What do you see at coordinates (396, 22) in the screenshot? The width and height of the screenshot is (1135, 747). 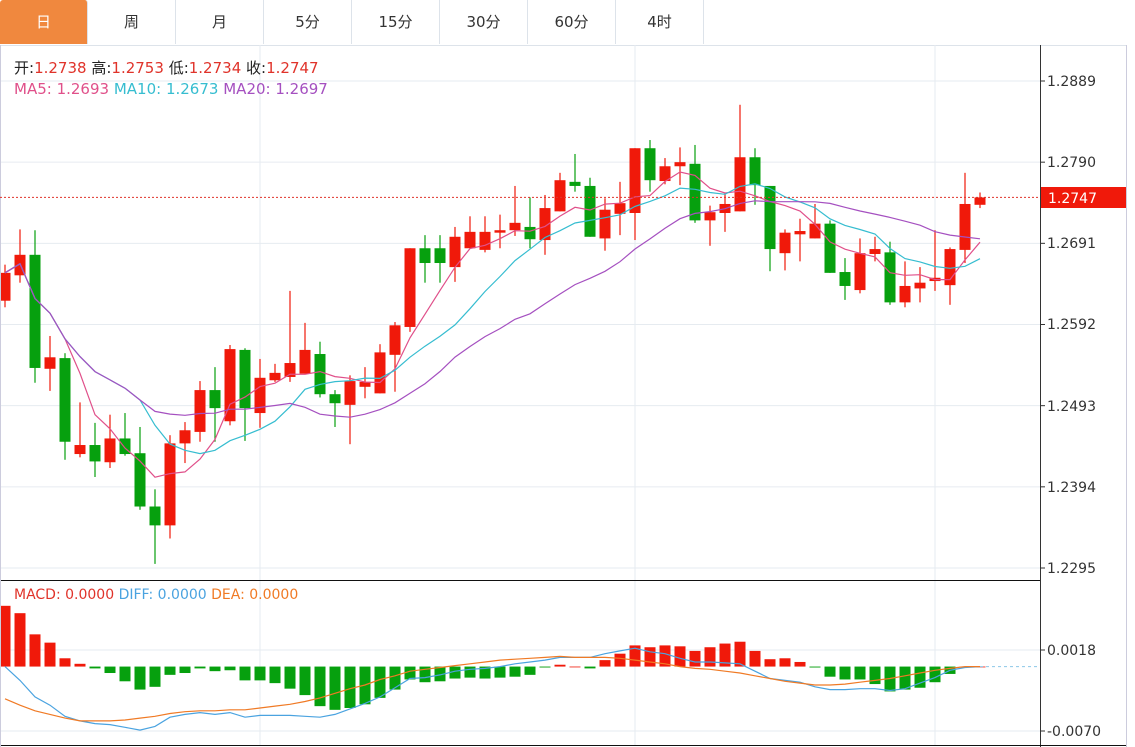 I see `tab-15min: 15分` at bounding box center [396, 22].